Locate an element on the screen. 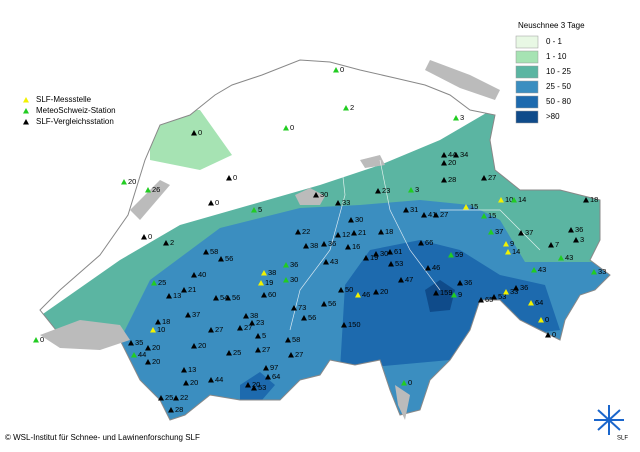 This screenshot has height=452, width=640. station-value: 7 is located at coordinates (557, 244).